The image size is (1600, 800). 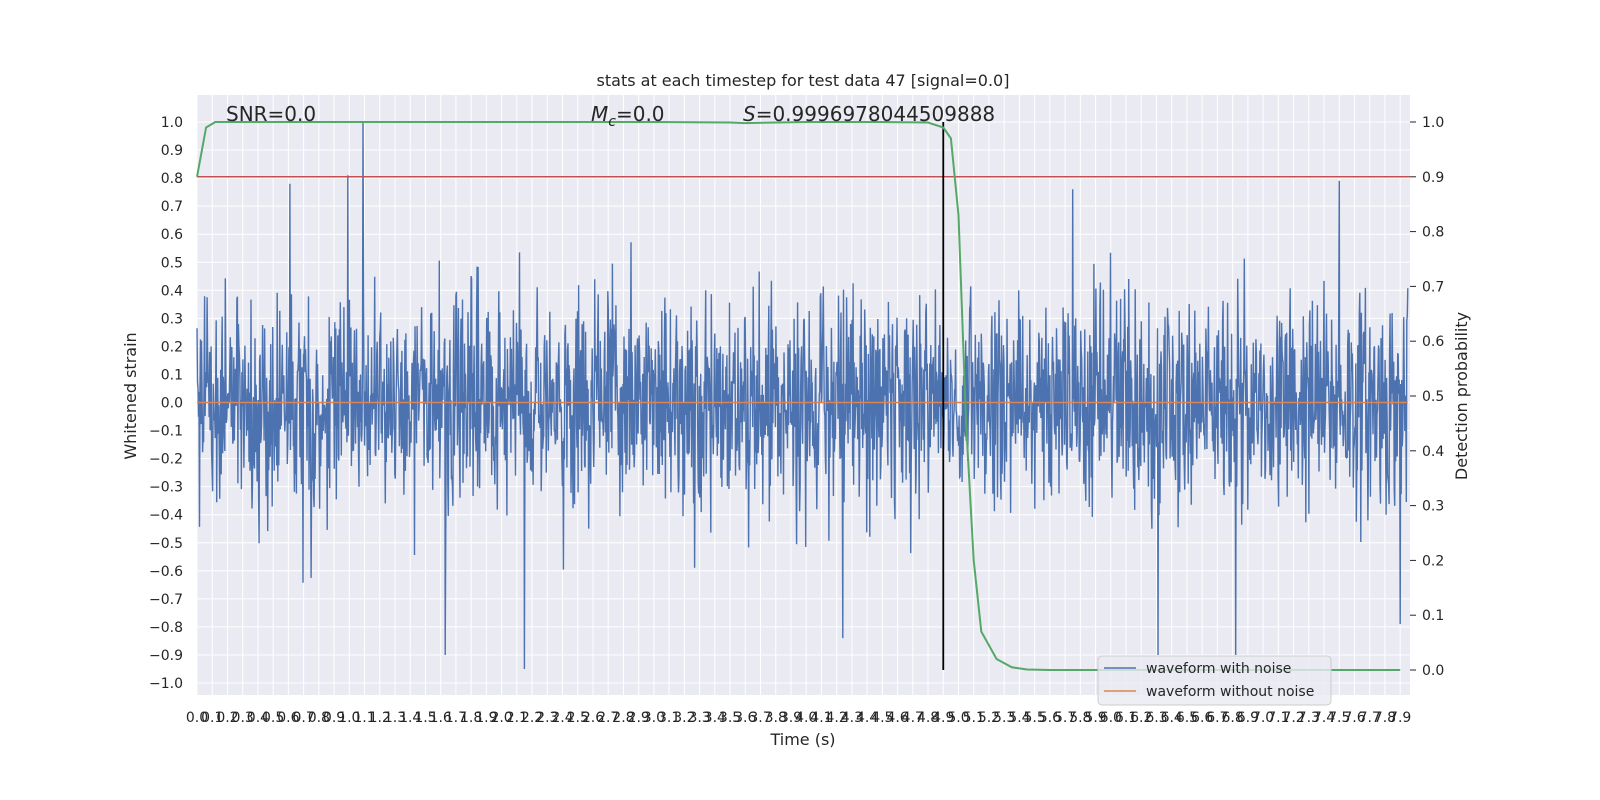 What do you see at coordinates (1095, 718) in the screenshot?
I see `x-tick-label: 5.9` at bounding box center [1095, 718].